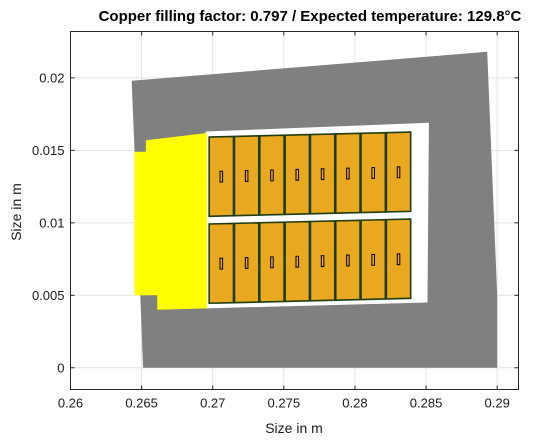 This screenshot has width=550, height=442. What do you see at coordinates (212, 403) in the screenshot?
I see `x-tick-label: 0.27` at bounding box center [212, 403].